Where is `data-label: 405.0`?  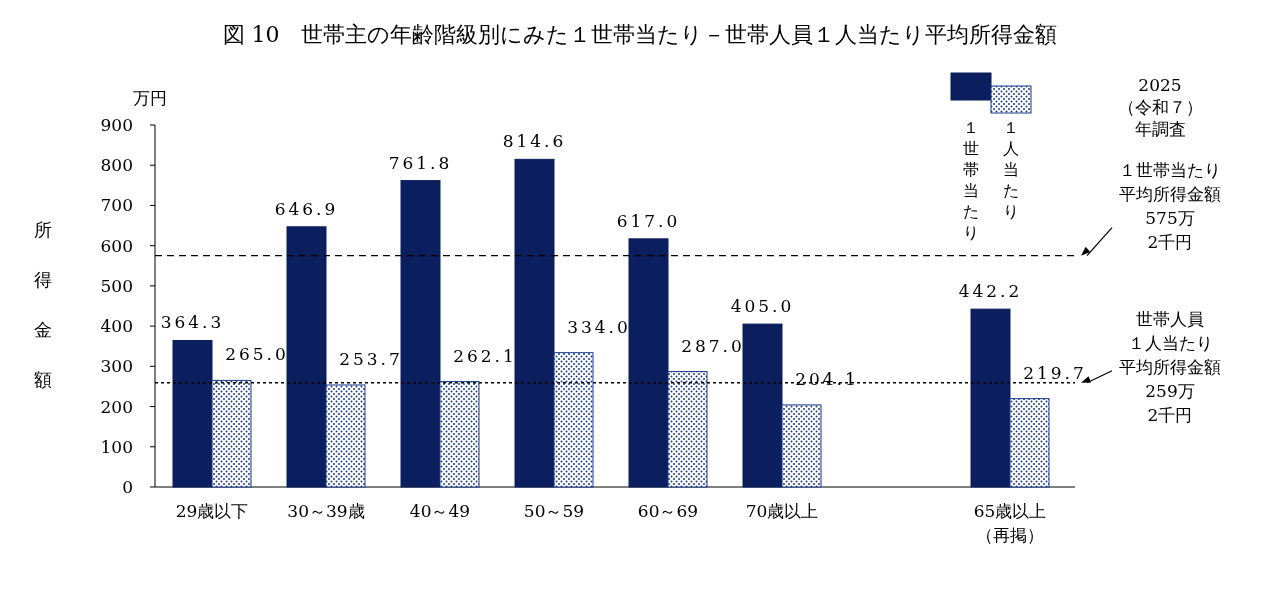 data-label: 405.0 is located at coordinates (762, 306).